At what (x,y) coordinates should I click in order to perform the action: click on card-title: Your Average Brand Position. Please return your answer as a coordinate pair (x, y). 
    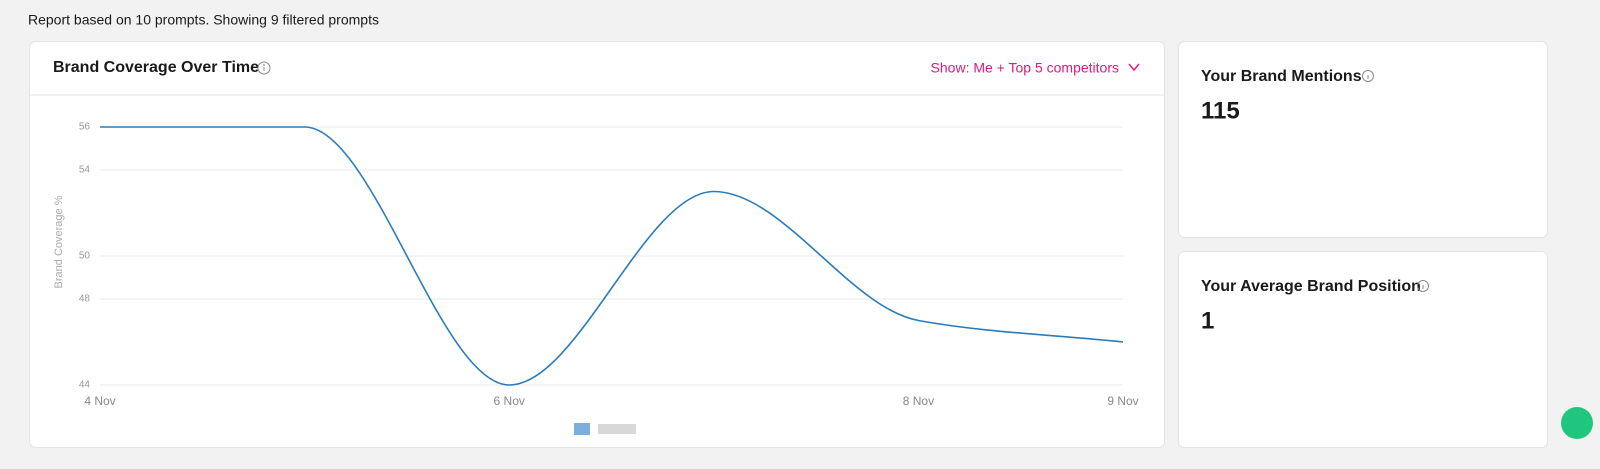
    Looking at the image, I should click on (1311, 286).